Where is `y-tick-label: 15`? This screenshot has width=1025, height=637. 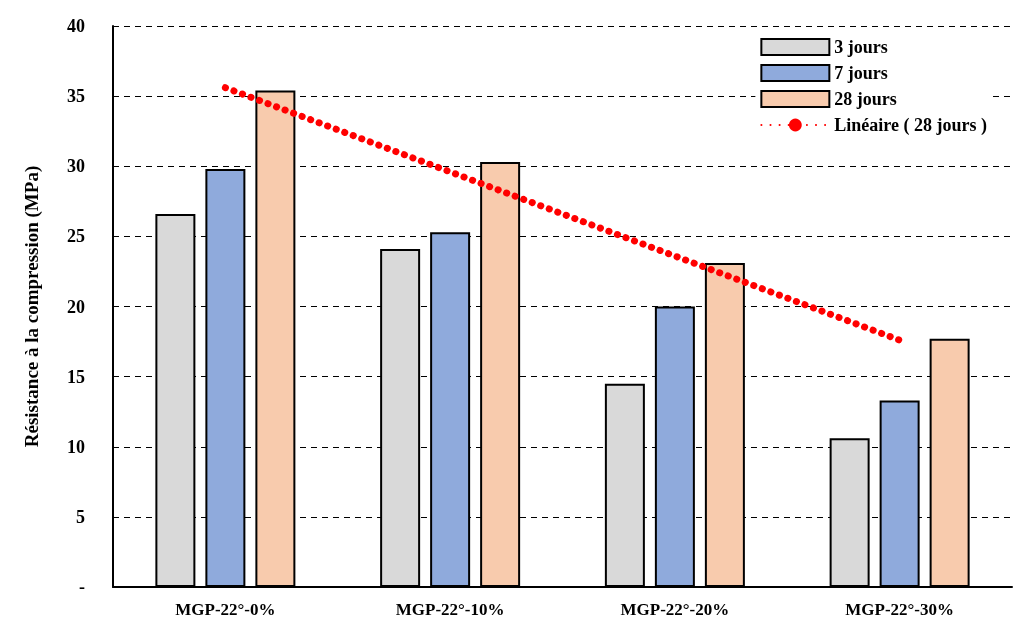
y-tick-label: 15 is located at coordinates (76, 376).